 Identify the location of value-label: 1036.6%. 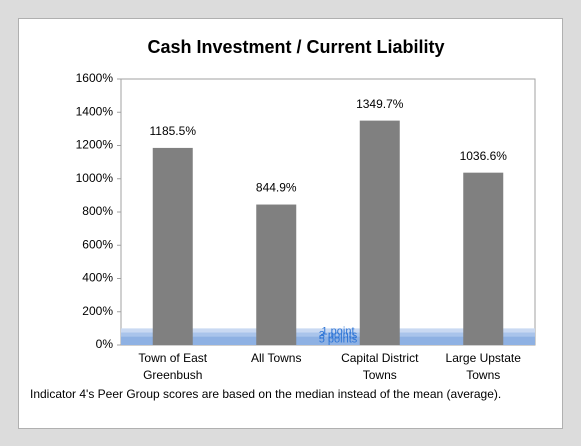
(484, 156).